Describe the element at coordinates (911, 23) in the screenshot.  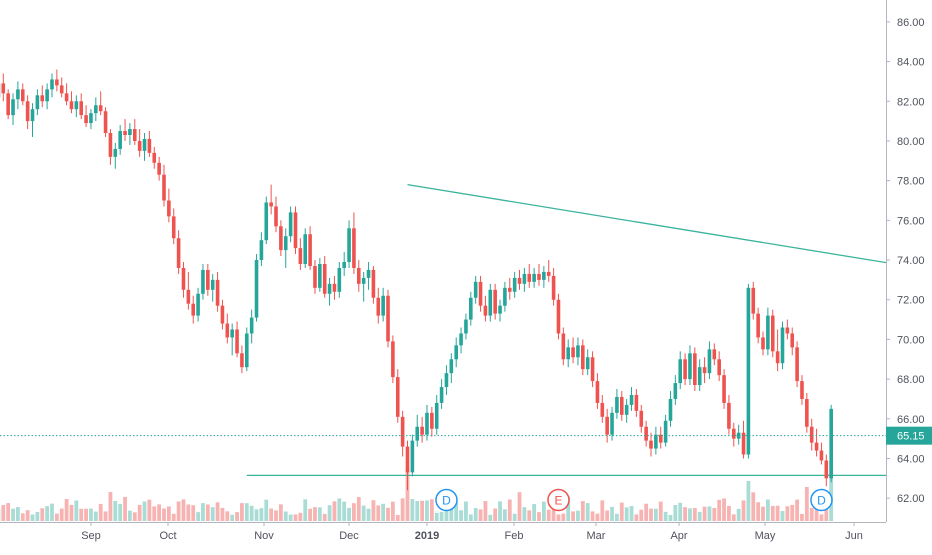
I see `price-tick-label: 86.00` at that location.